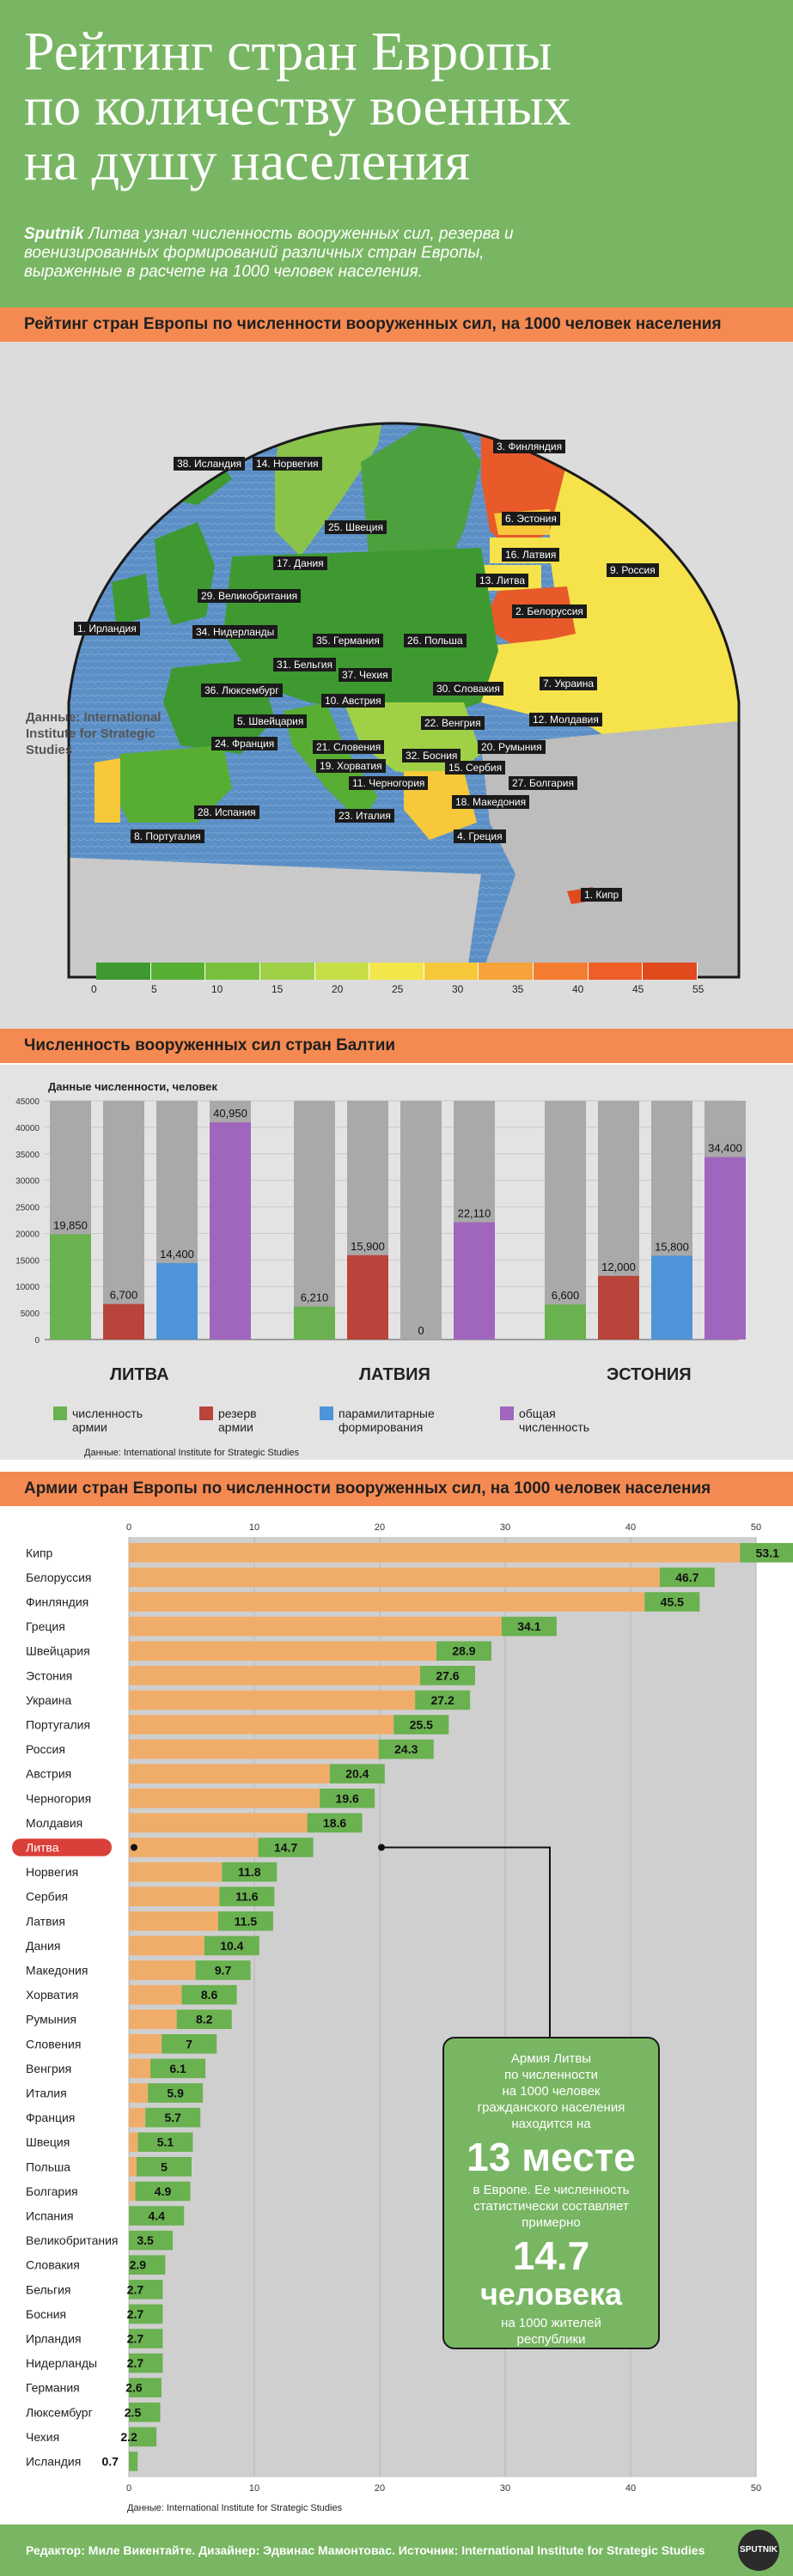 Image resolution: width=793 pixels, height=2576 pixels. I want to click on bar-value-label: 22,110, so click(474, 1213).